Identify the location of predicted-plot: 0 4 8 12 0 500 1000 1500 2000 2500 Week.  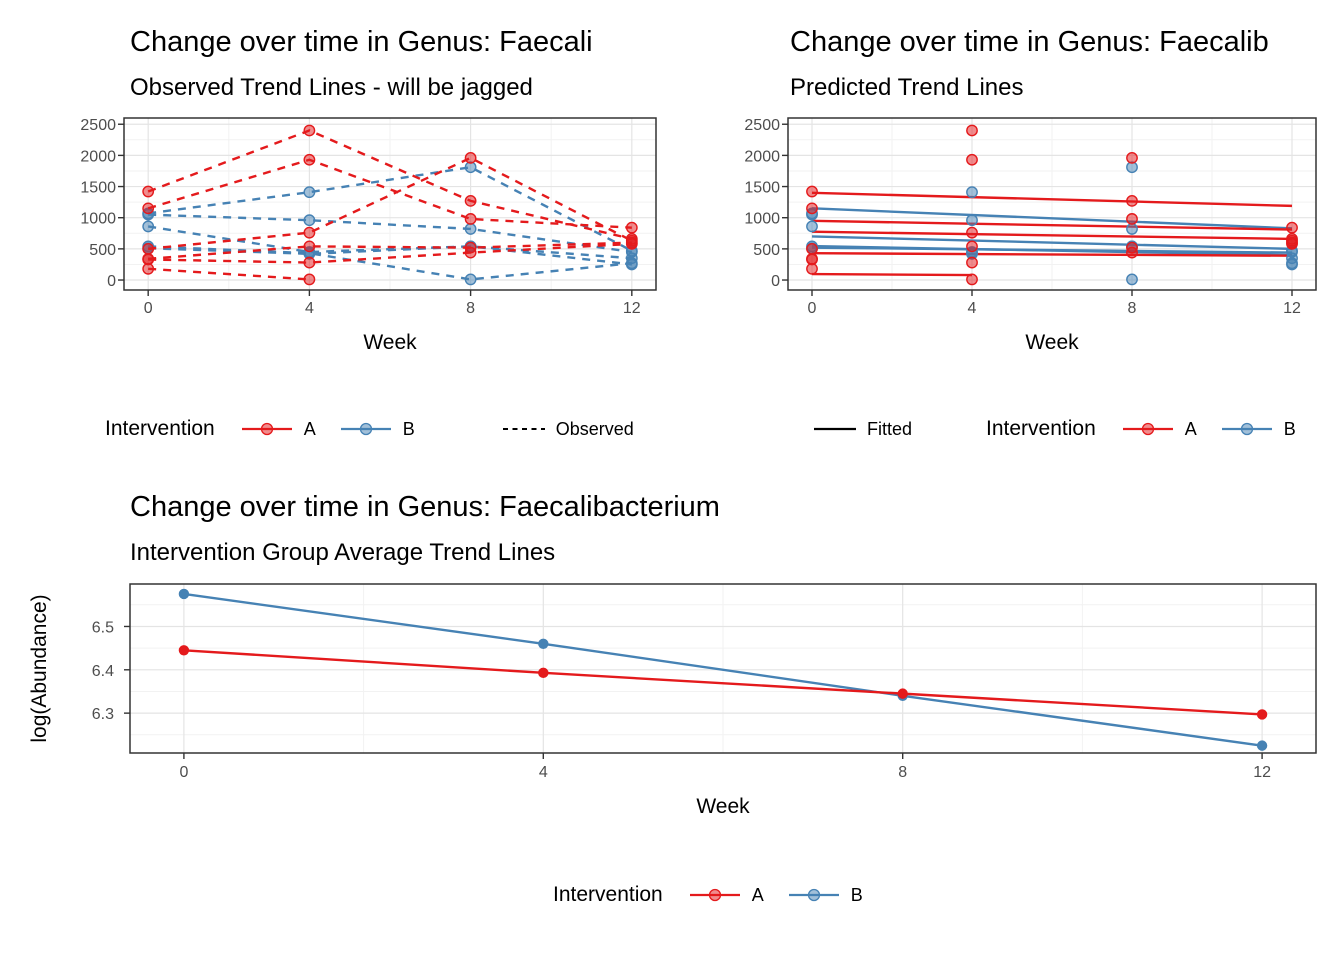
(1030, 235).